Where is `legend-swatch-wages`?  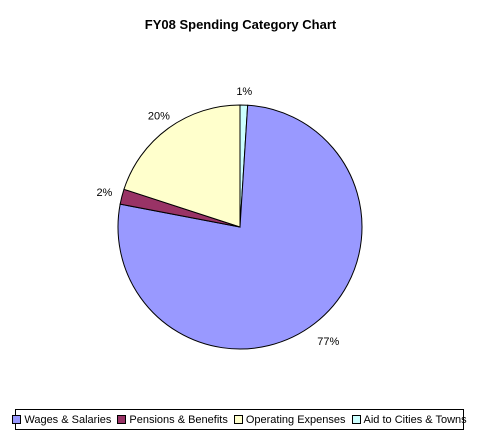
legend-swatch-wages is located at coordinates (17, 419).